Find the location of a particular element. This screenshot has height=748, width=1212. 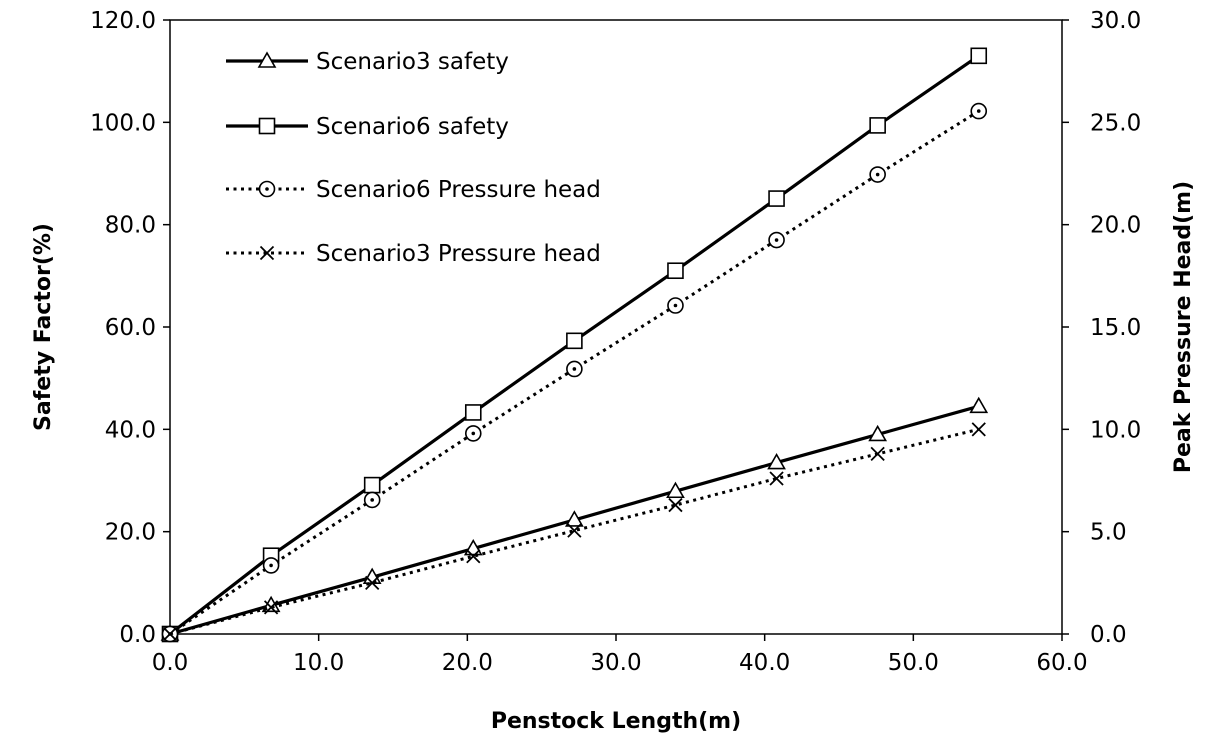

y-tick-label: 120.0 is located at coordinates (123, 21).